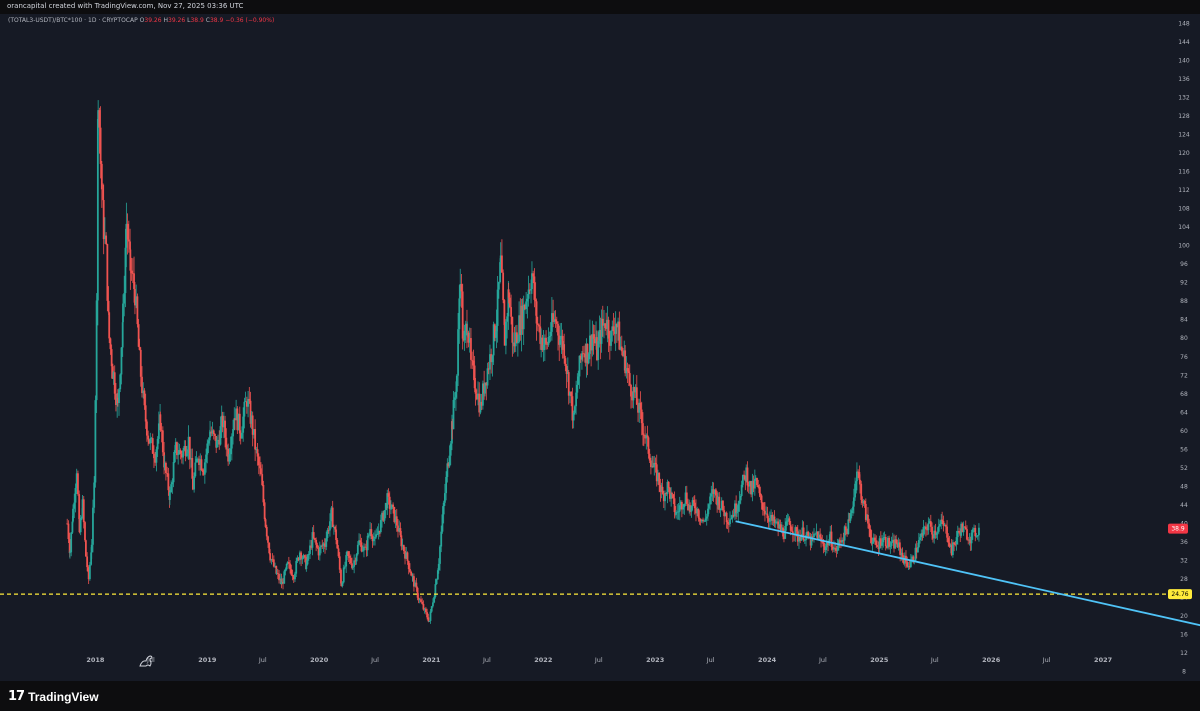 Image resolution: width=1200 pixels, height=711 pixels. Describe the element at coordinates (1184, 653) in the screenshot. I see `price-tick-label: 12` at that location.